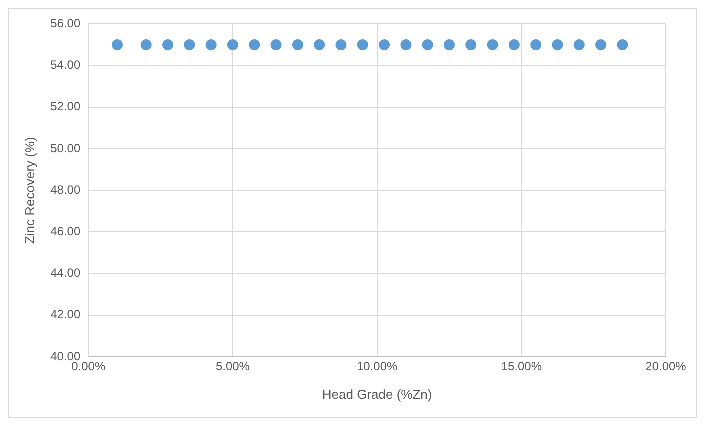  Describe the element at coordinates (377, 367) in the screenshot. I see `x-tick-label: 10.00%` at that location.